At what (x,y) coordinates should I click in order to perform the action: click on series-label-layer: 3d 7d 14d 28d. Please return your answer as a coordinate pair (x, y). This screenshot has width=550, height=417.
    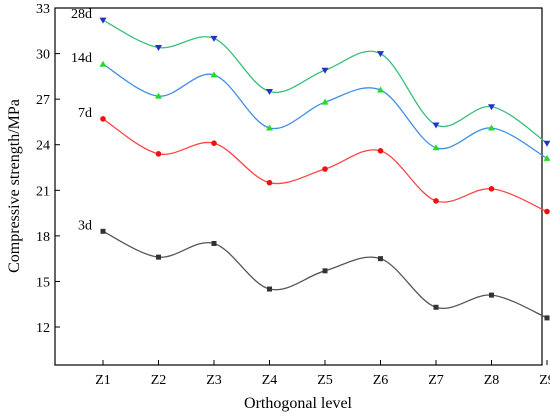
    Looking at the image, I should click on (81, 120).